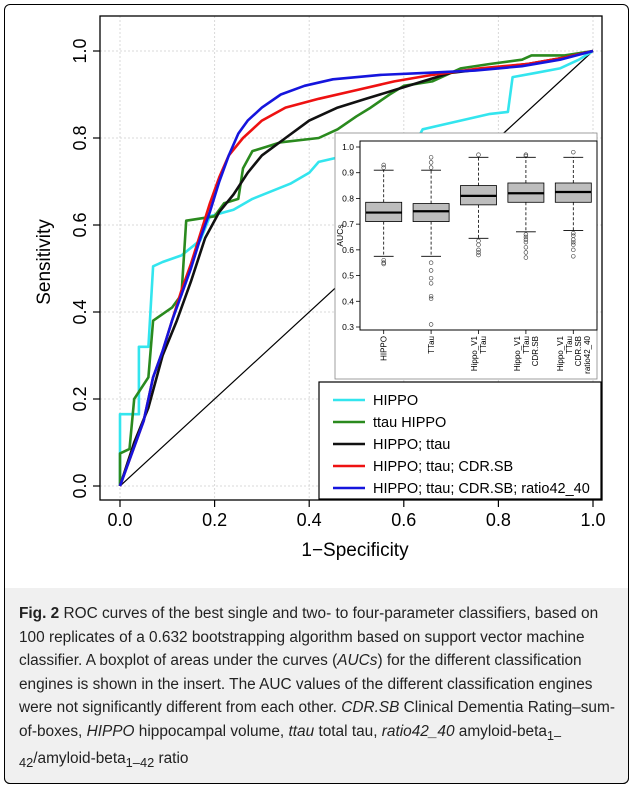 The image size is (635, 789). Describe the element at coordinates (80, 398) in the screenshot. I see `y-tick-label: 0.2` at that location.